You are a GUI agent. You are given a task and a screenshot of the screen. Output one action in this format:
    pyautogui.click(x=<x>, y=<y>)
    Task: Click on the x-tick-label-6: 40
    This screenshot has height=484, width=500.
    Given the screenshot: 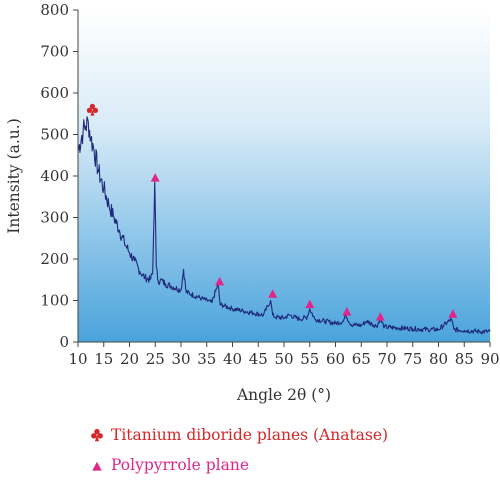 What is the action you would take?
    pyautogui.click(x=232, y=359)
    